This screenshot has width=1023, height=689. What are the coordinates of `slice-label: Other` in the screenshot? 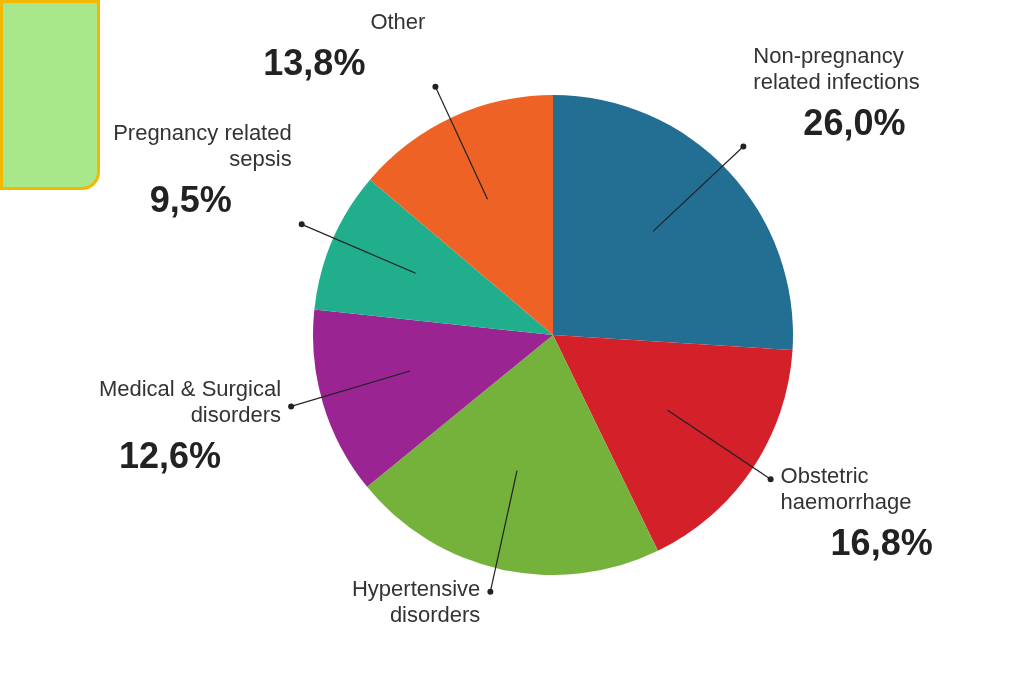 It's located at (398, 21).